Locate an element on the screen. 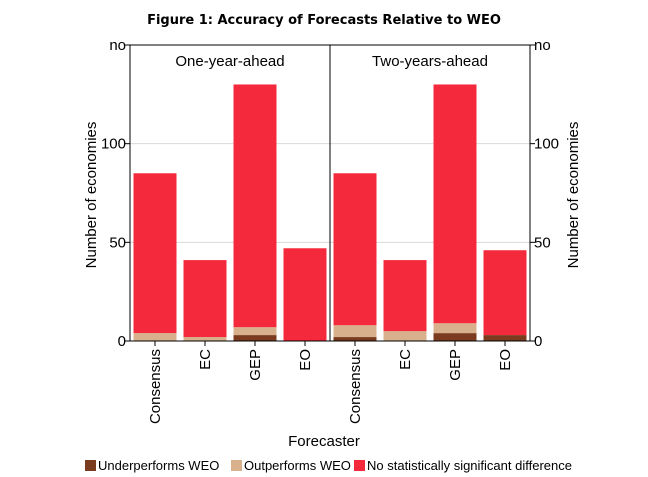 This screenshot has height=477, width=648. y-tick-label-right: 100 is located at coordinates (546, 144).